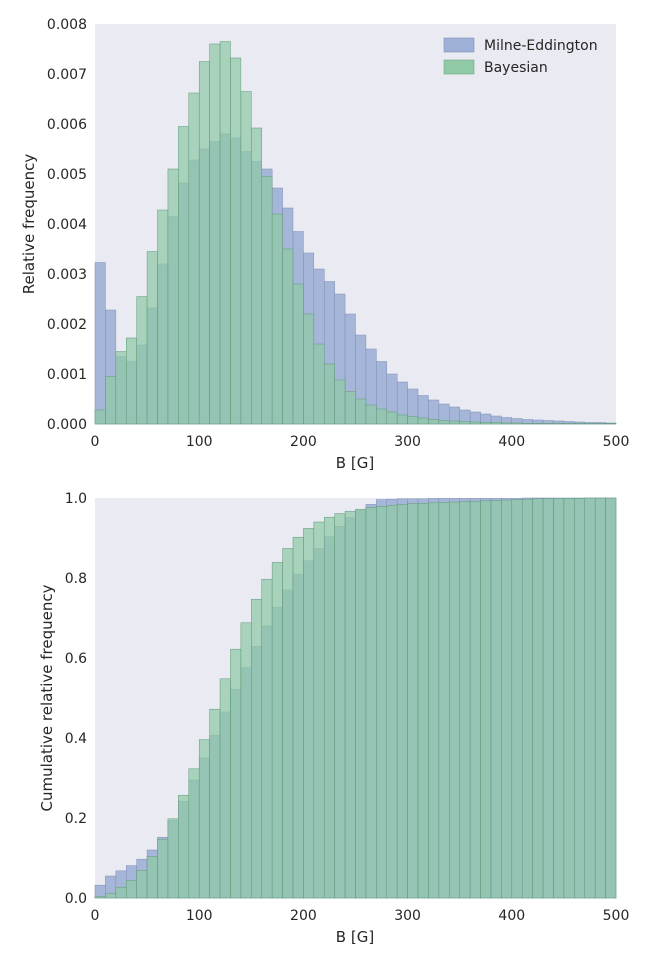 The width and height of the screenshot is (648, 965). Describe the element at coordinates (303, 442) in the screenshot. I see `x-tick-top-2: 200` at that location.